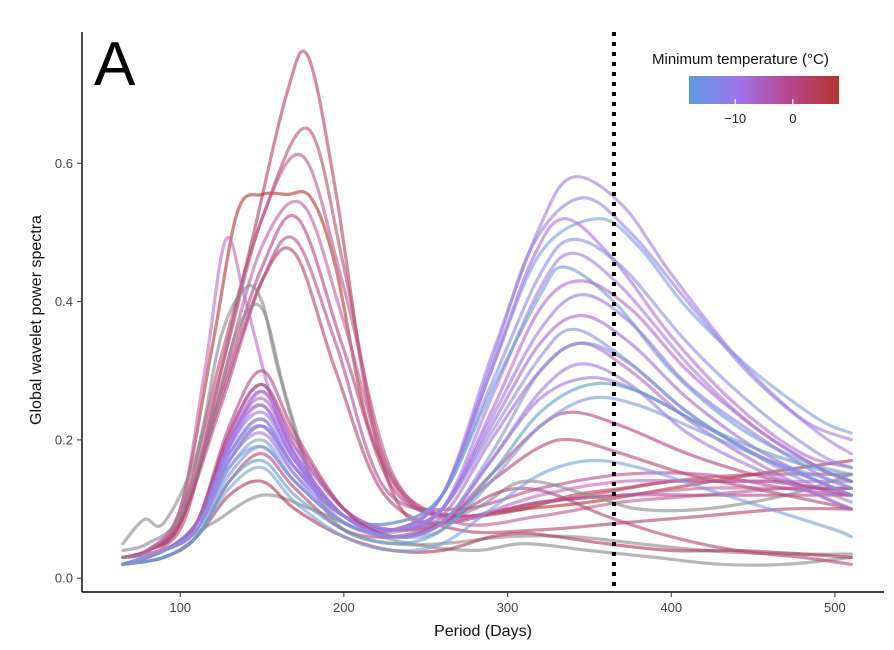 The image size is (894, 650). What do you see at coordinates (64, 439) in the screenshot?
I see `y-tick-label: 0.2` at bounding box center [64, 439].